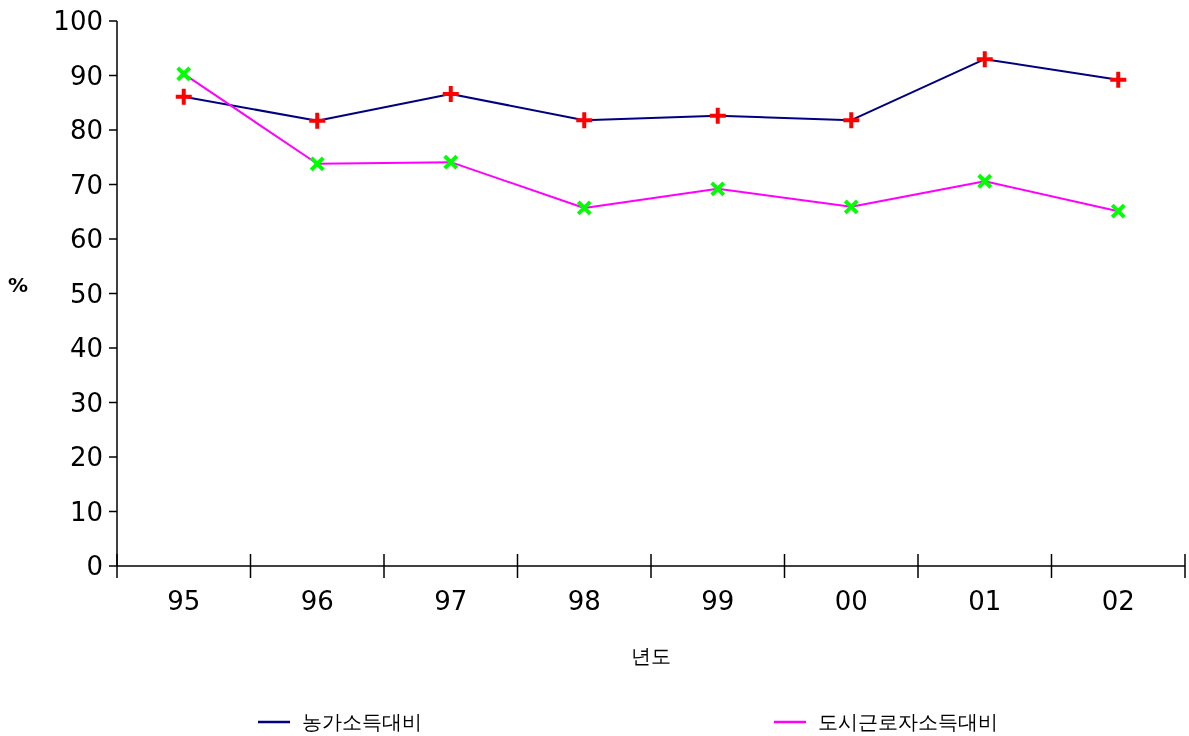  What do you see at coordinates (908, 722) in the screenshot?
I see `legend-label: 도시근로자소득대비` at bounding box center [908, 722].